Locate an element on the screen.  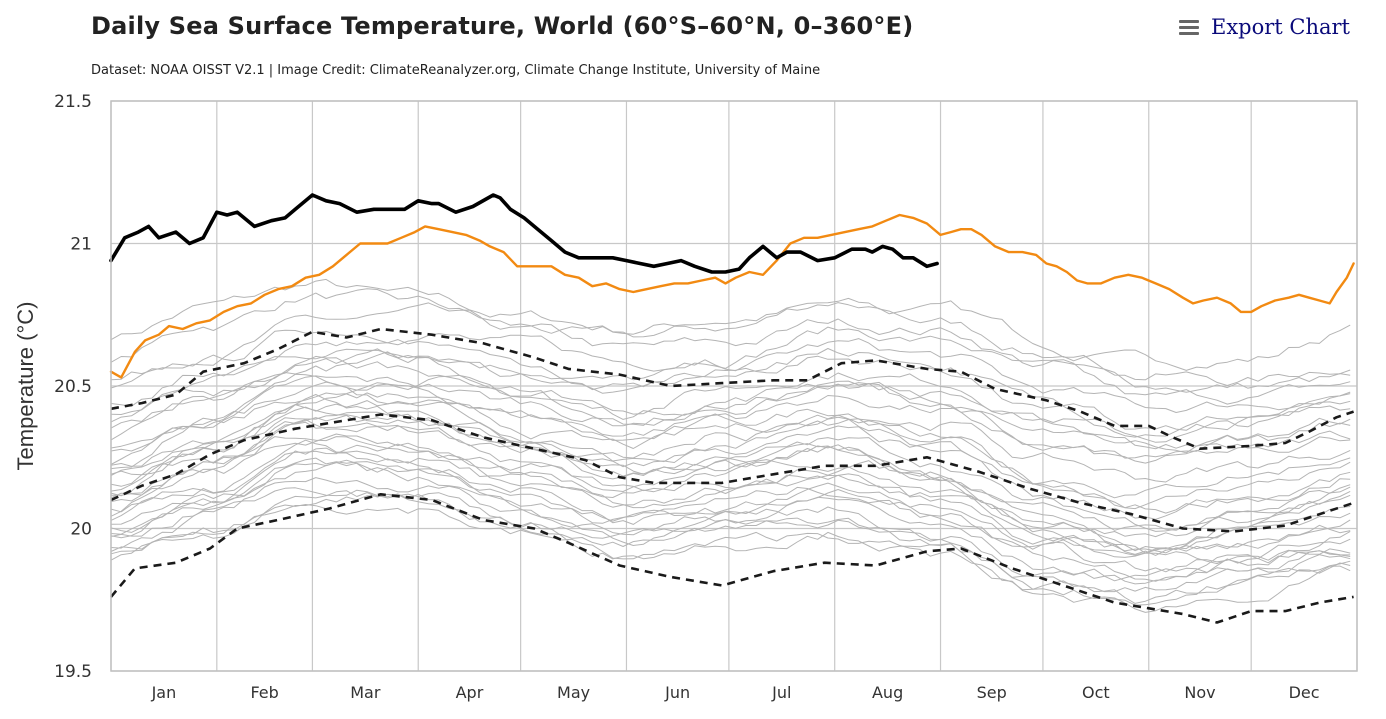
y-tick-label: 21 is located at coordinates (81, 245).